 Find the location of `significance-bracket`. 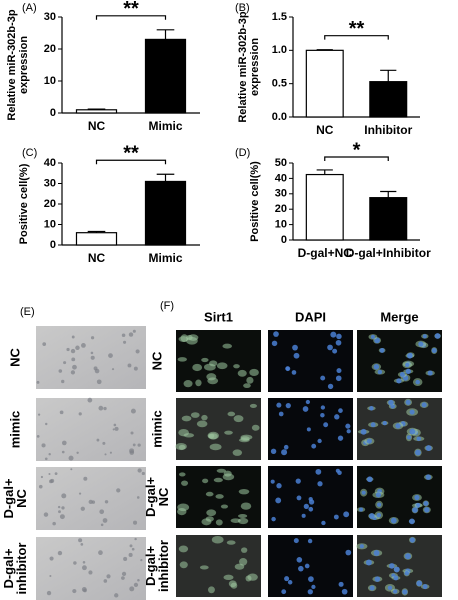

significance-bracket is located at coordinates (131, 17).